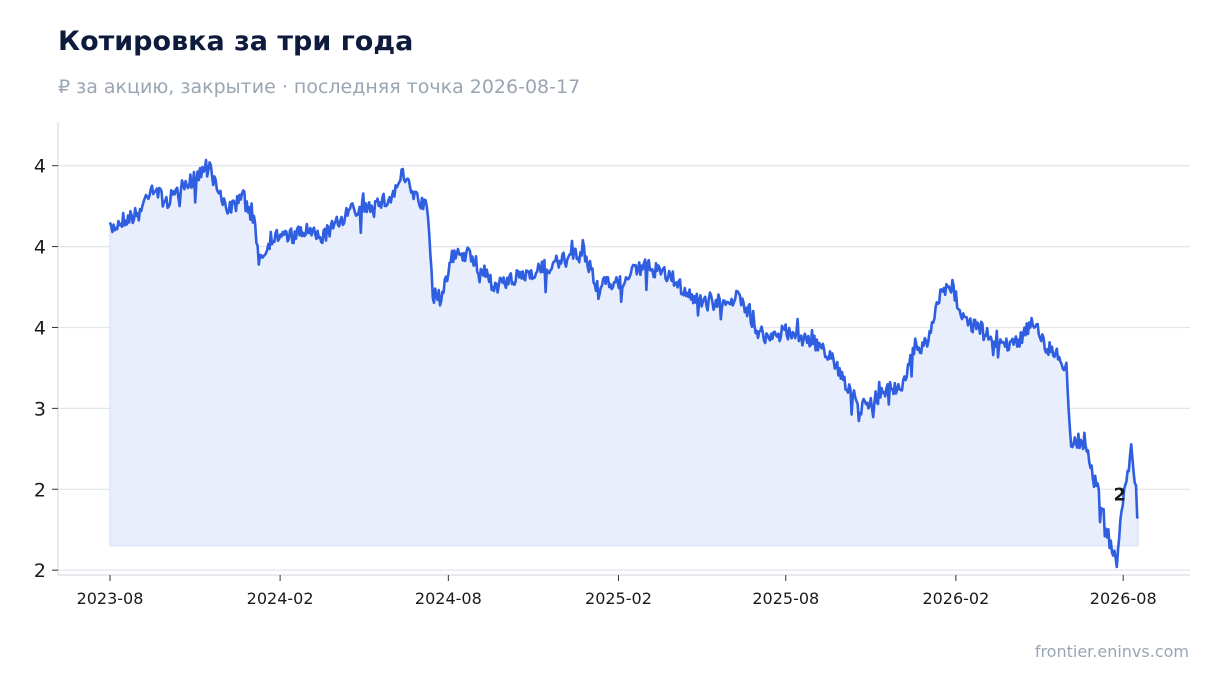 The height and width of the screenshot is (693, 1220). What do you see at coordinates (618, 598) in the screenshot?
I see `x-tick-label: 2025-02` at bounding box center [618, 598].